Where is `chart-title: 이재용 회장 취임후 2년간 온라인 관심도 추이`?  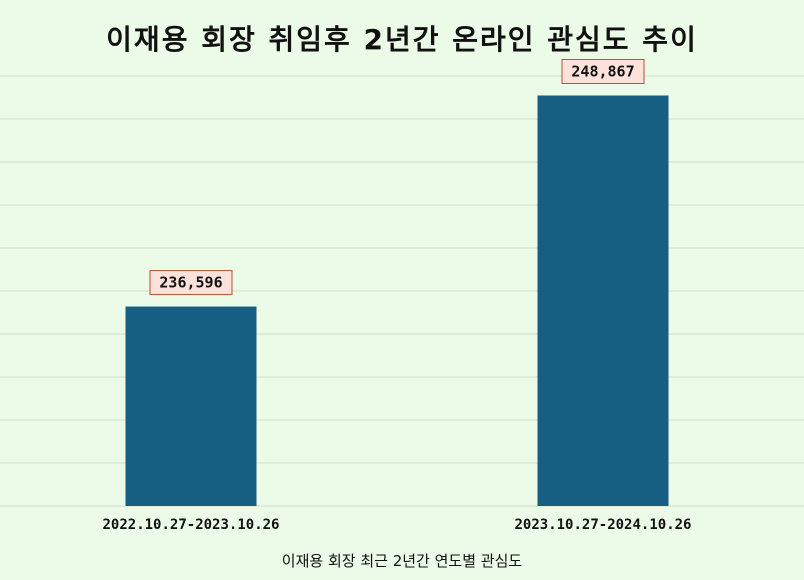 chart-title: 이재용 회장 취임후 2년간 온라인 관심도 추이 is located at coordinates (402, 39).